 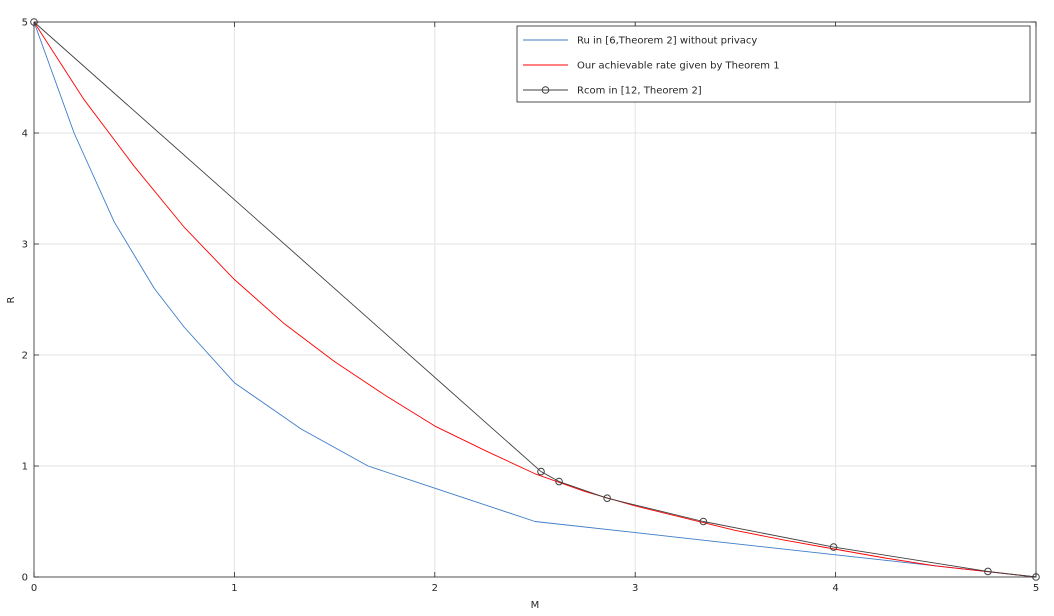 What do you see at coordinates (435, 588) in the screenshot?
I see `x-tick-label: 2` at bounding box center [435, 588].